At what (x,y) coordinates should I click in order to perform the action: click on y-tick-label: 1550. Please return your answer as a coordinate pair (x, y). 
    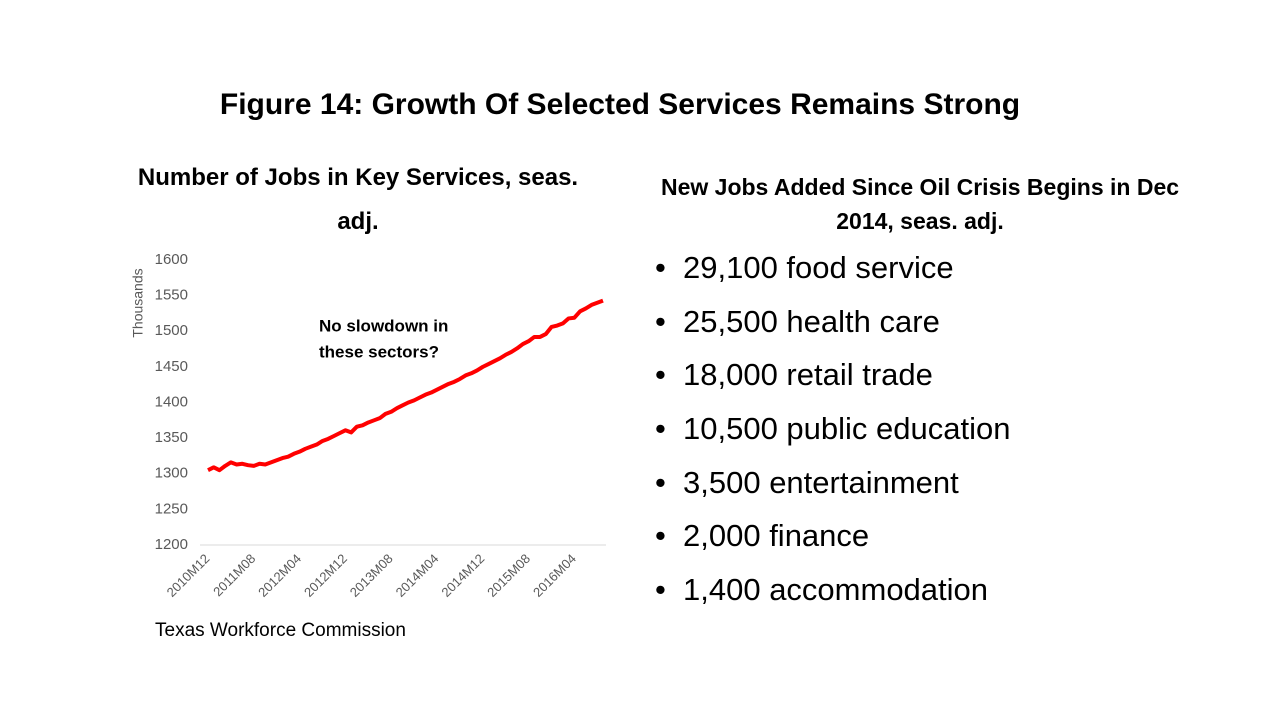
    Looking at the image, I should click on (171, 295).